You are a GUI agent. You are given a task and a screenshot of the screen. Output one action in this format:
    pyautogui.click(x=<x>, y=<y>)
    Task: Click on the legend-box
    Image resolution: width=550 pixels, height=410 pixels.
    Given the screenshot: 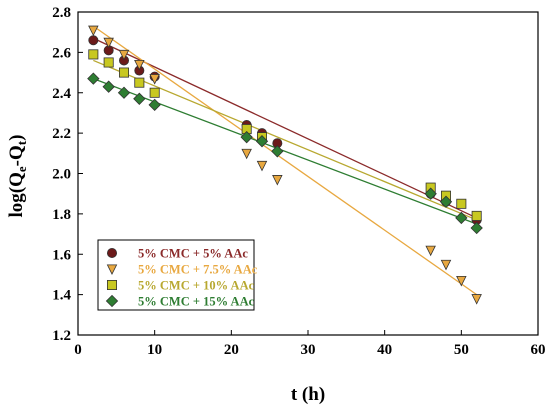 What is the action you would take?
    pyautogui.click(x=176, y=275)
    